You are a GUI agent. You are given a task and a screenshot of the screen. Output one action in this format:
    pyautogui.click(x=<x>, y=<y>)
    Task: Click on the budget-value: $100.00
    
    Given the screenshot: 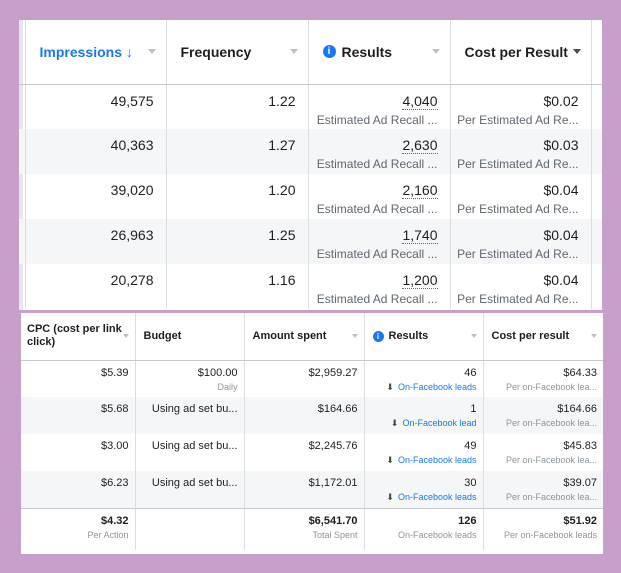 What is the action you would take?
    pyautogui.click(x=217, y=372)
    